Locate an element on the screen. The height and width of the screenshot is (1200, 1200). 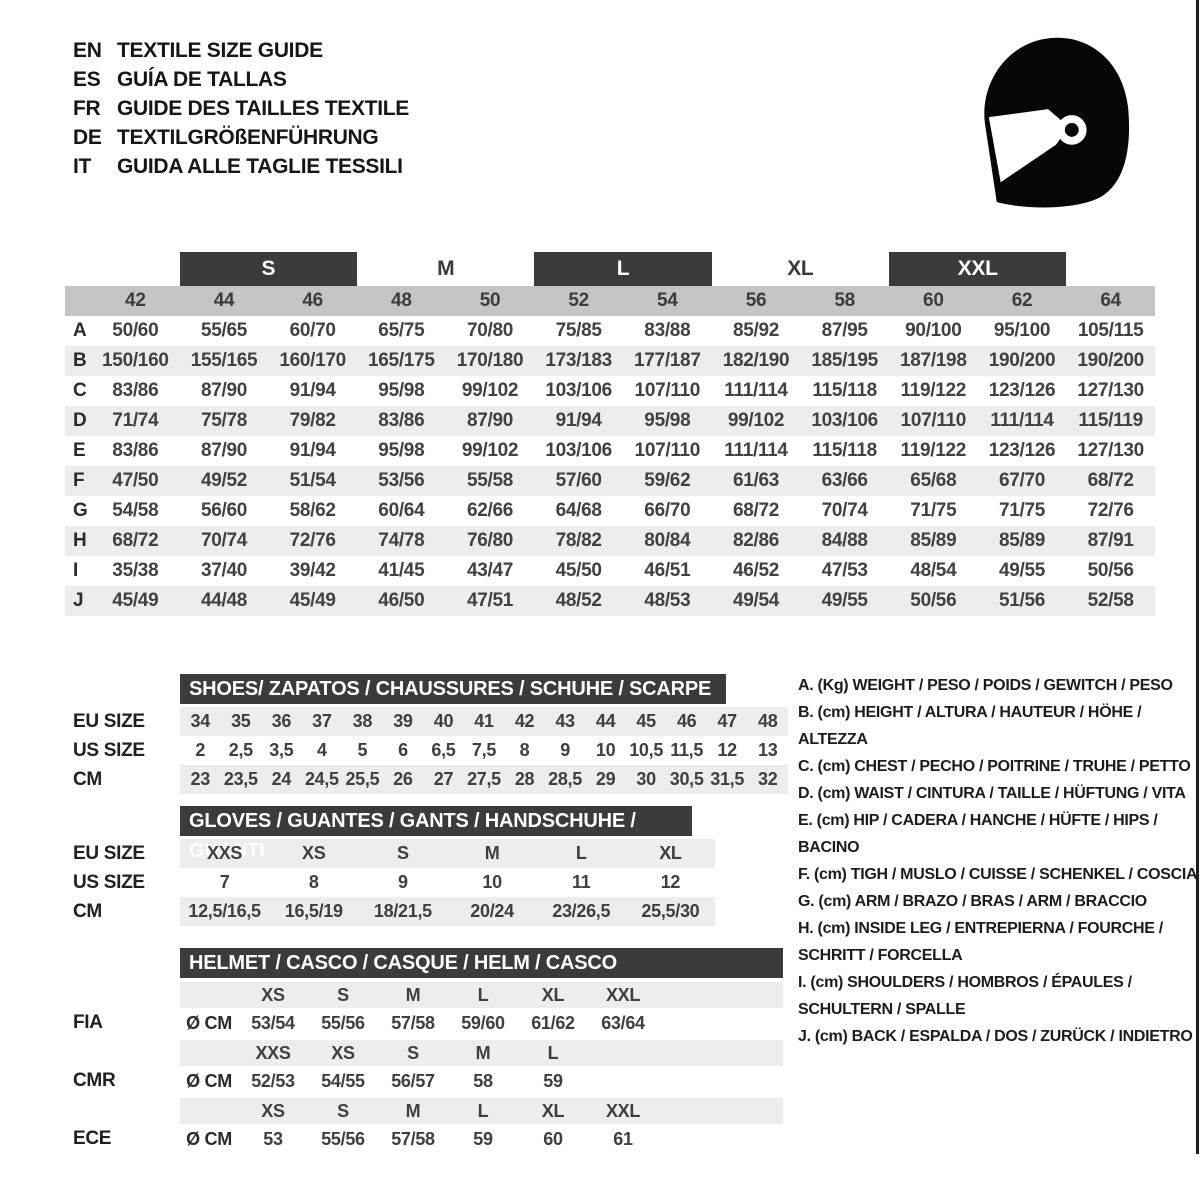
language-label: GUIDE DES TAILLES TEXTILE is located at coordinates (263, 108).